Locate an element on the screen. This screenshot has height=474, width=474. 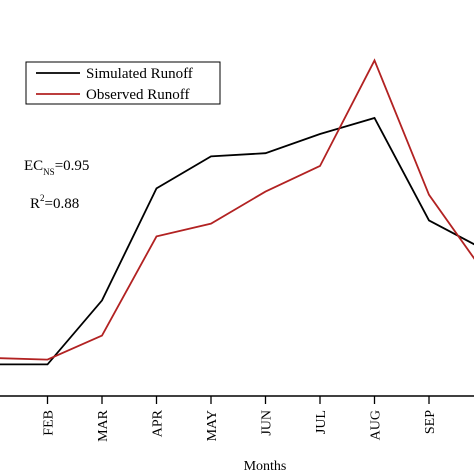
r2-main: R is located at coordinates (35, 204).